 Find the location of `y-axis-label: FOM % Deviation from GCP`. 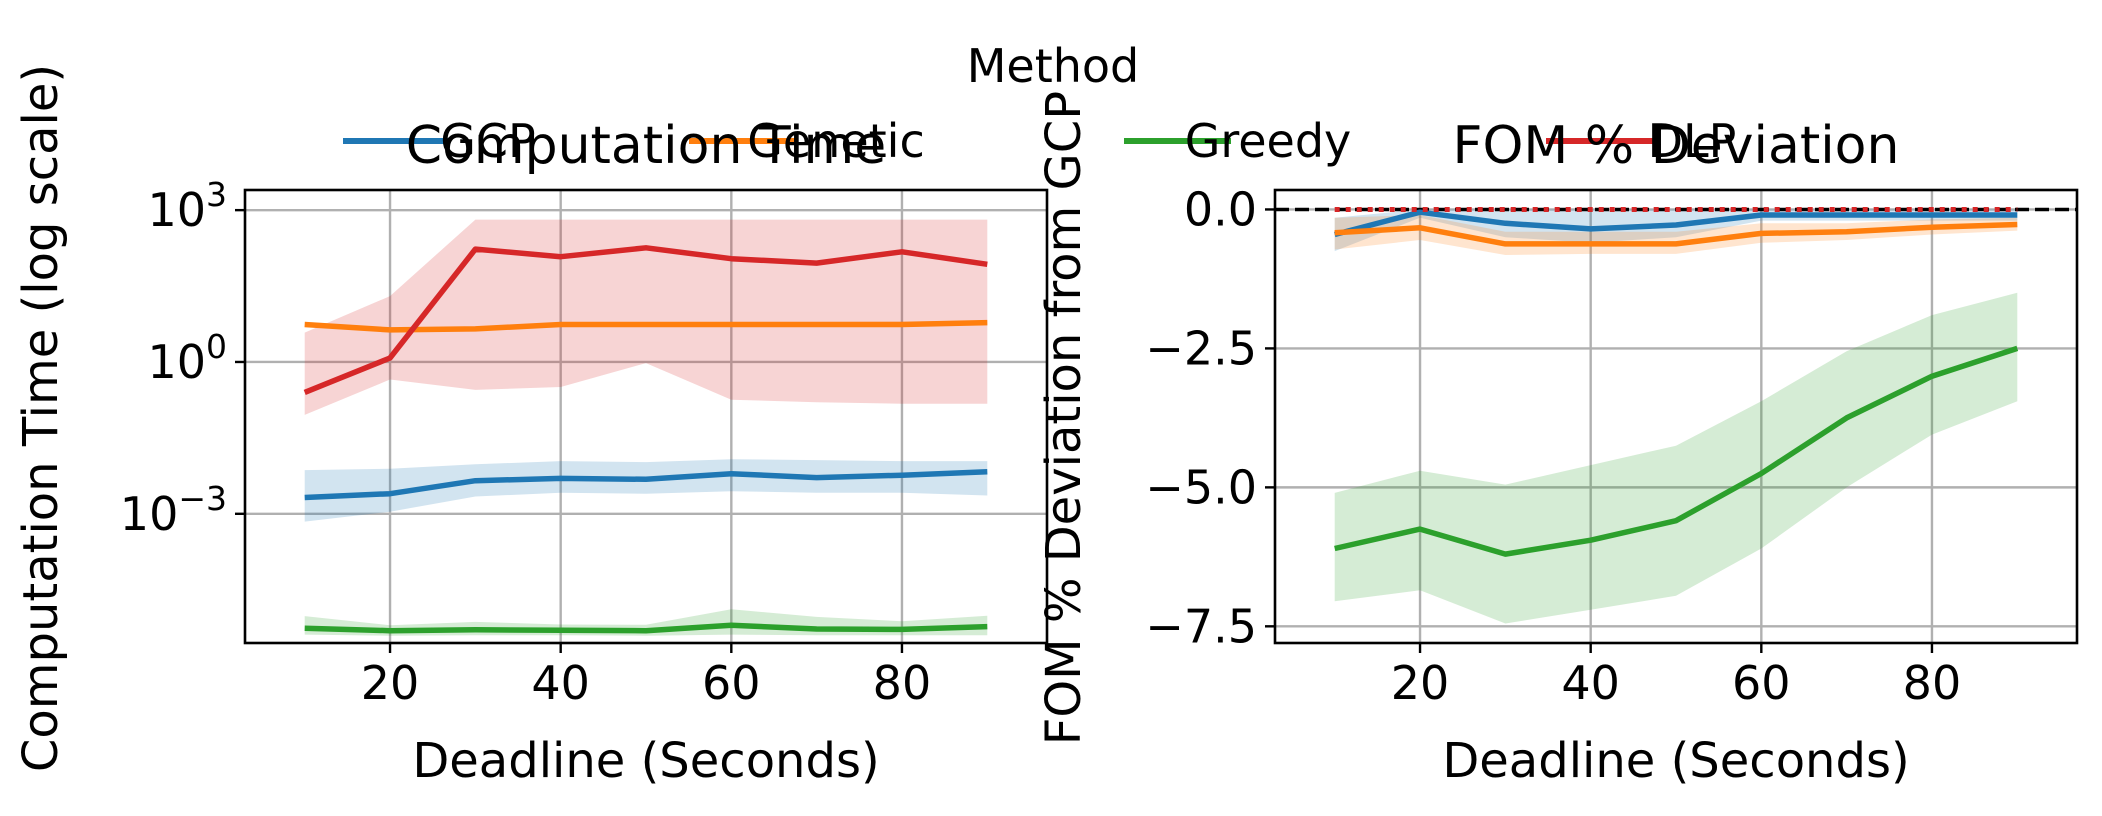

y-axis-label: FOM % Deviation from GCP is located at coordinates (1064, 418).